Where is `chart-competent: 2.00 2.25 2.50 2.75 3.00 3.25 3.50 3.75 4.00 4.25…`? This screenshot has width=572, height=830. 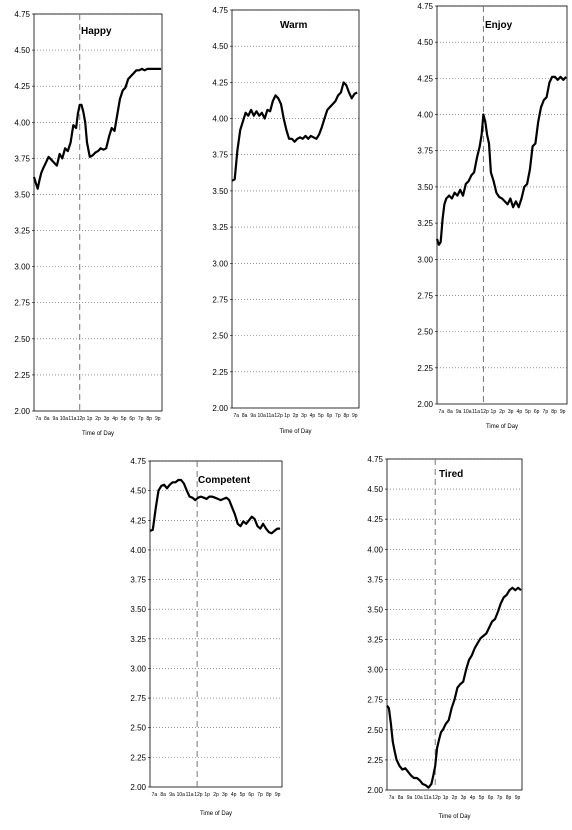 chart-competent: 2.00 2.25 2.50 2.75 3.00 3.25 3.50 3.75 4.00 4.25… is located at coordinates (206, 637).